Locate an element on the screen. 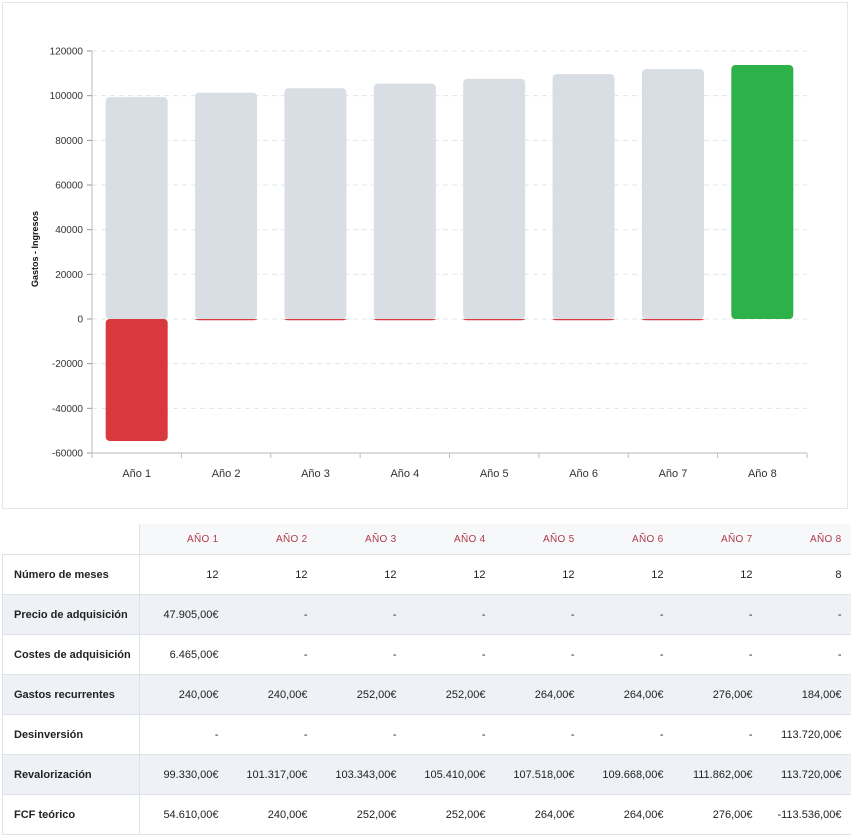 This screenshot has width=851, height=835. y-tick-label: -20000 is located at coordinates (68, 364).